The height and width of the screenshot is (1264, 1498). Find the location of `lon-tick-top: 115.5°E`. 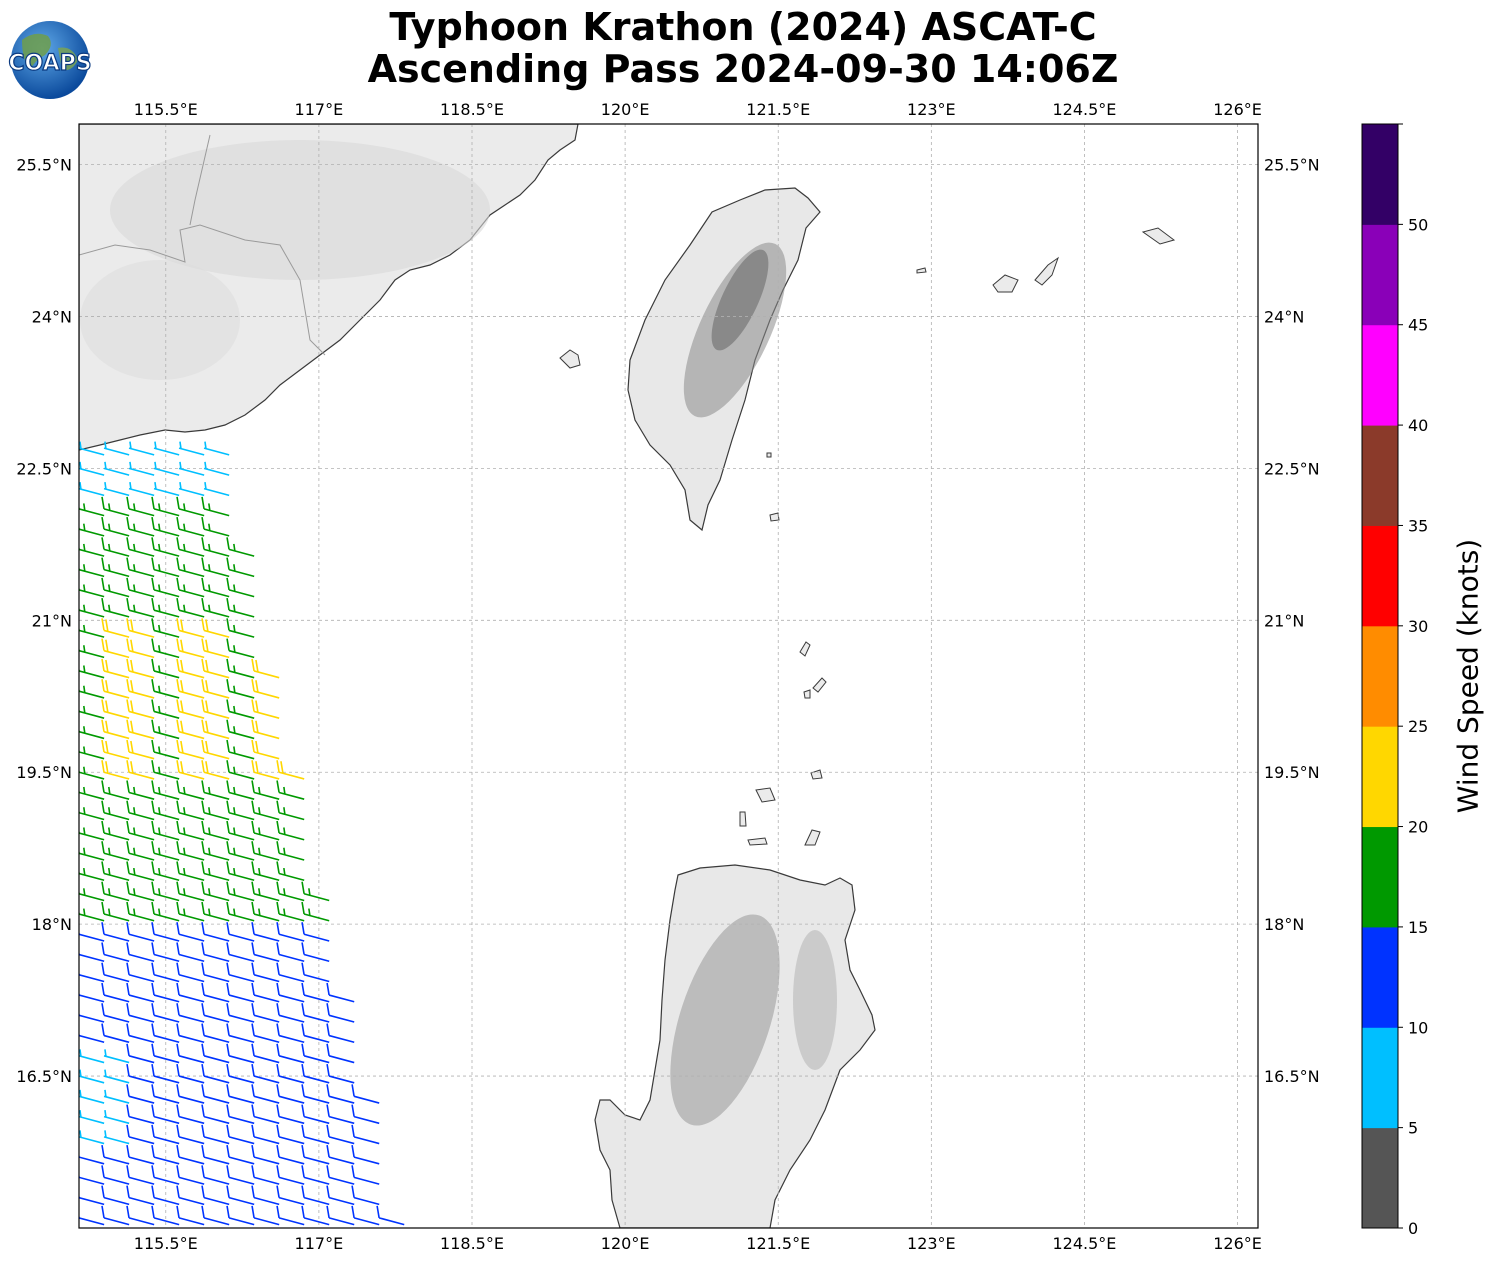

lon-tick-top: 115.5°E is located at coordinates (166, 109).